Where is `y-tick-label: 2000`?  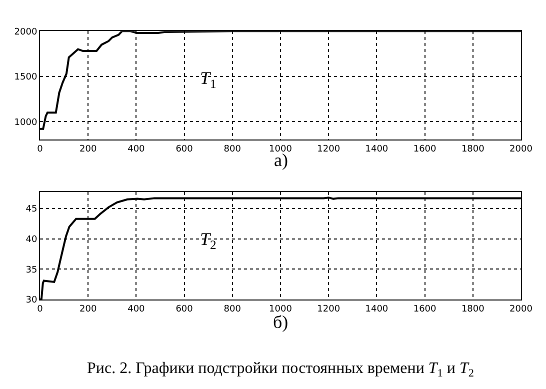 y-tick-label: 2000 is located at coordinates (26, 32).